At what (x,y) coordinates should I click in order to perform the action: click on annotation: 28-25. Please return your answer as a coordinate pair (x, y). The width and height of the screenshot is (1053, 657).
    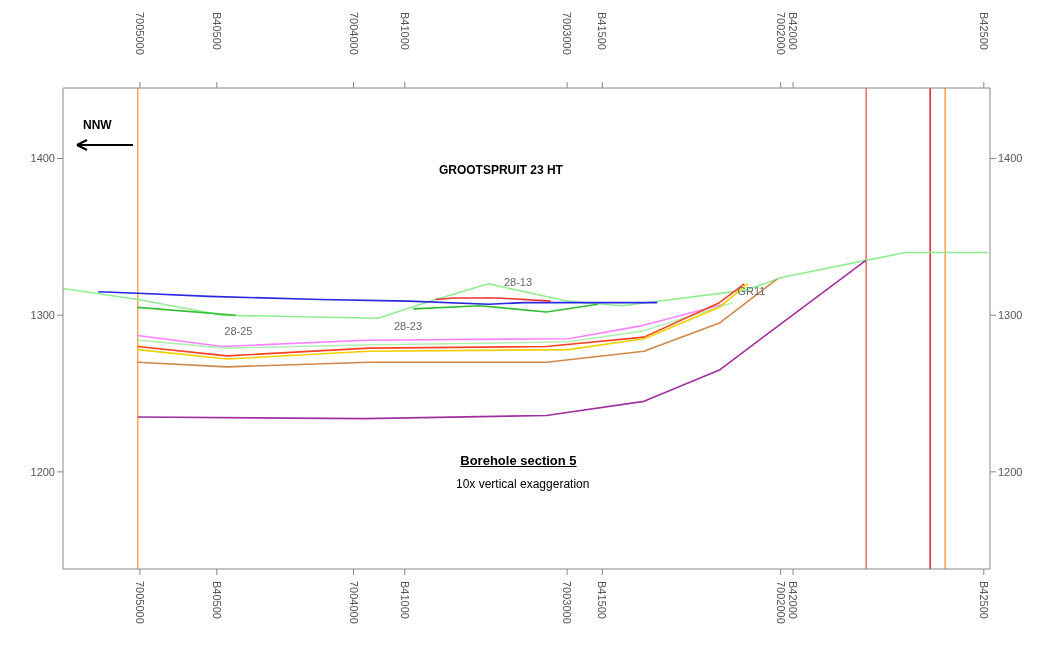
    Looking at the image, I should click on (238, 330).